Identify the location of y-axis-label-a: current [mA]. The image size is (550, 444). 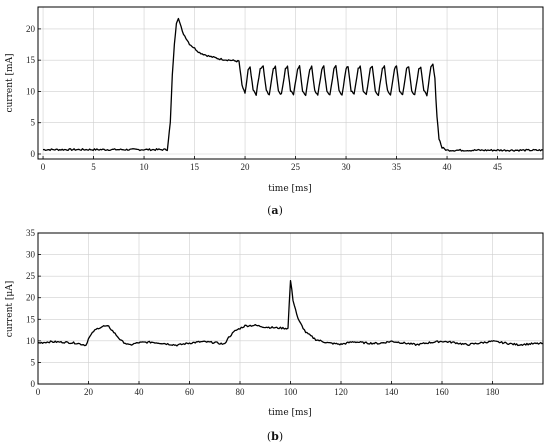
(10, 82).